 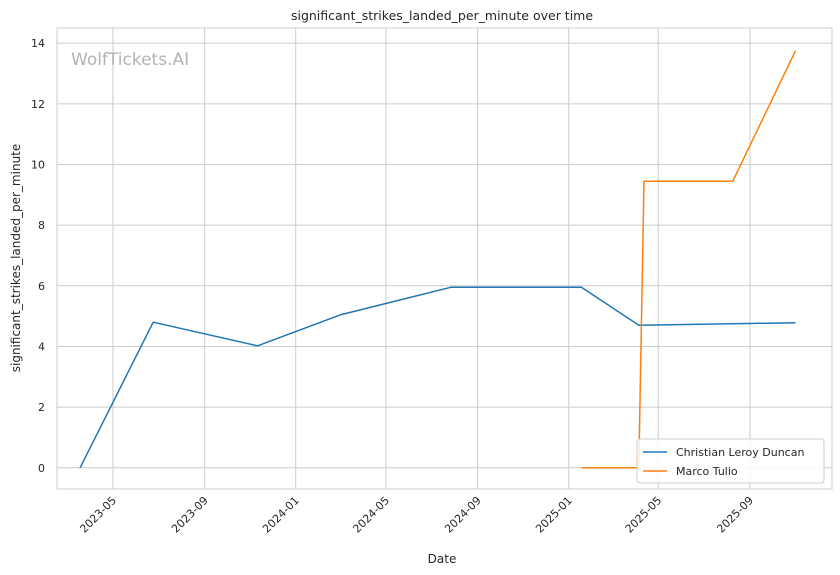 I want to click on y-tick-label: 10, so click(x=38, y=164).